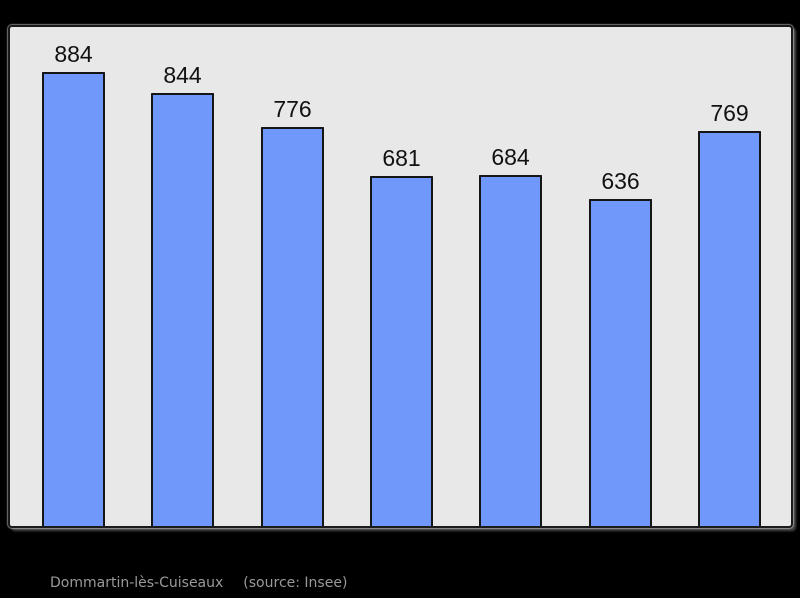 This screenshot has width=800, height=598. What do you see at coordinates (510, 157) in the screenshot?
I see `bar-value-label: 684` at bounding box center [510, 157].